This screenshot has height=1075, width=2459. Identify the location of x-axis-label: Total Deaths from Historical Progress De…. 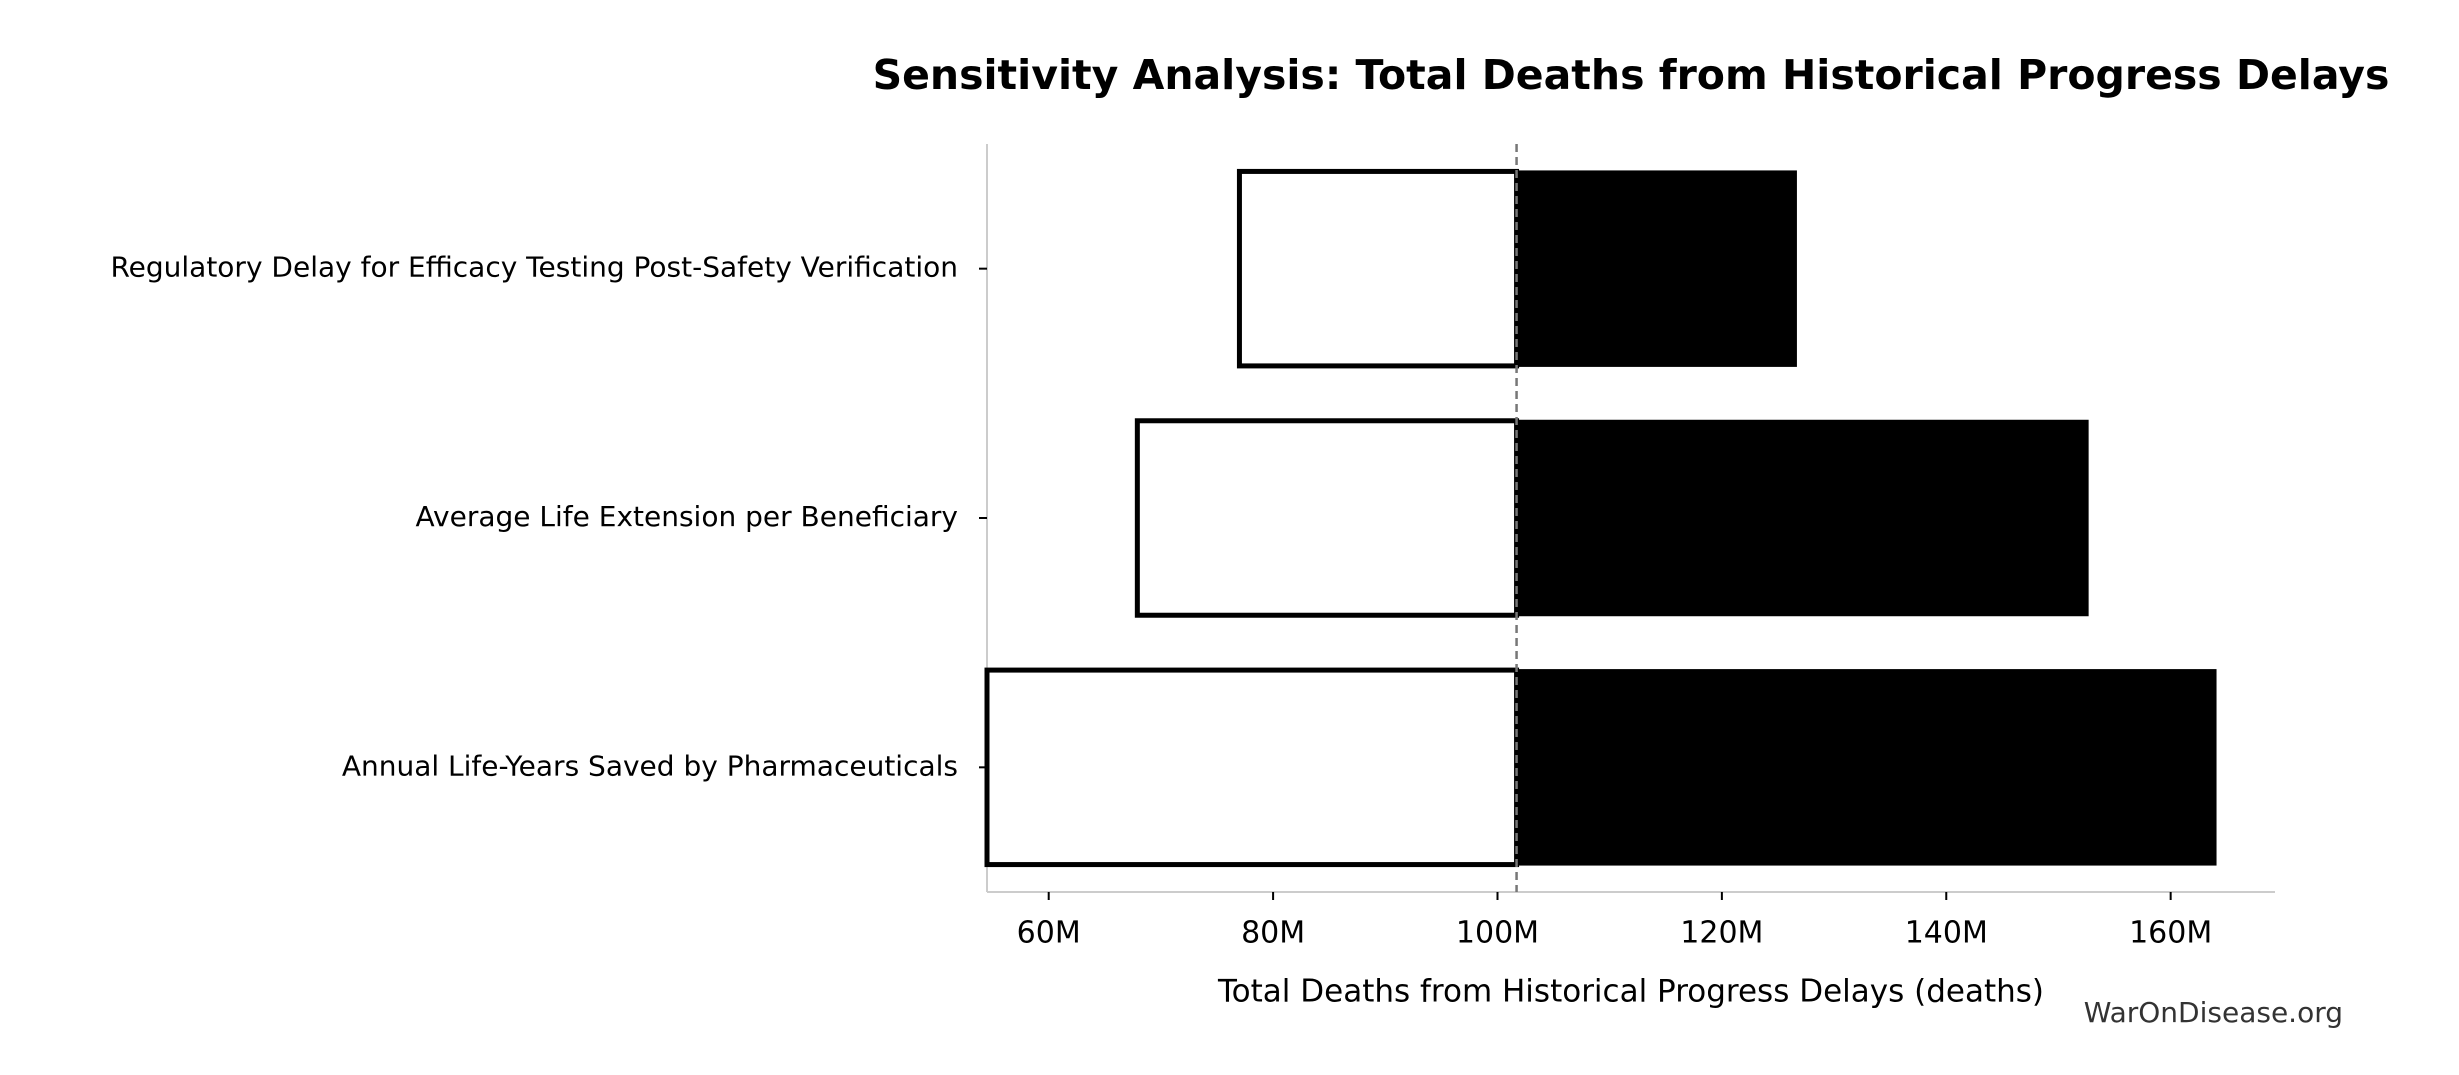
(1630, 992).